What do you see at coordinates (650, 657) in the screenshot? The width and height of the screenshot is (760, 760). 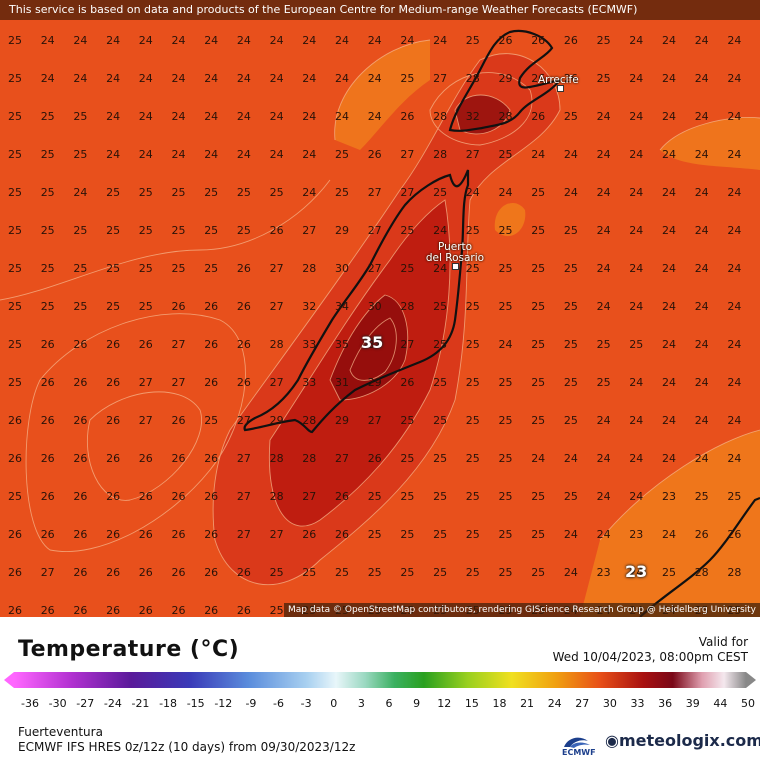 I see `valid-date: Wed 10/04/2023, 08:00pm CEST` at bounding box center [650, 657].